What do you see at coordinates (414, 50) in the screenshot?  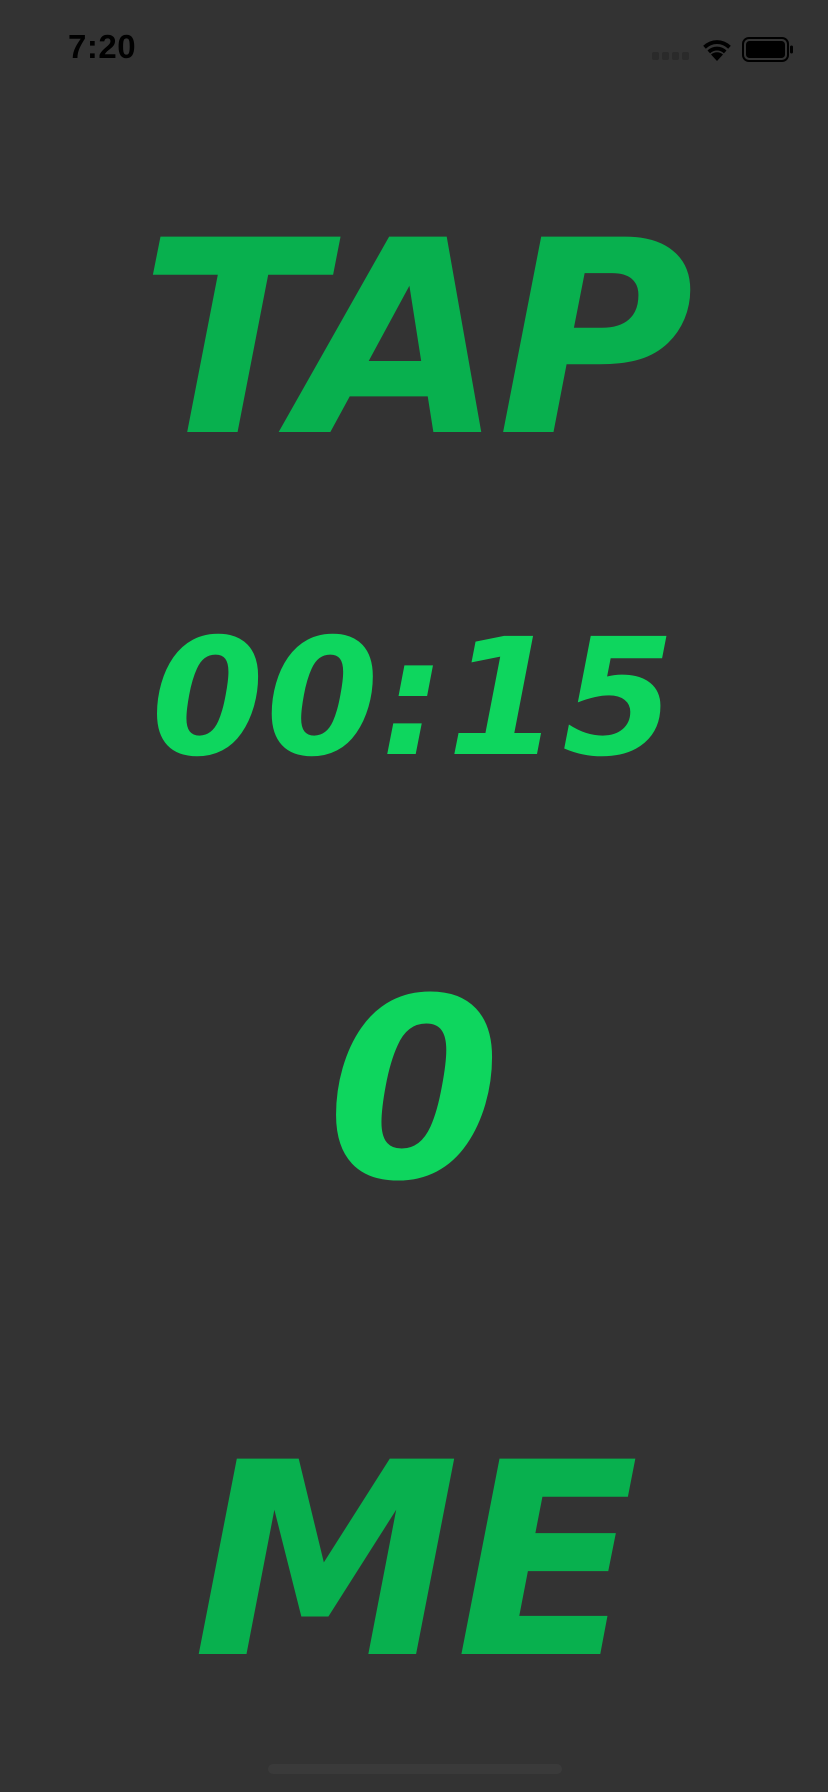 I see `status-bar: 7:20` at bounding box center [414, 50].